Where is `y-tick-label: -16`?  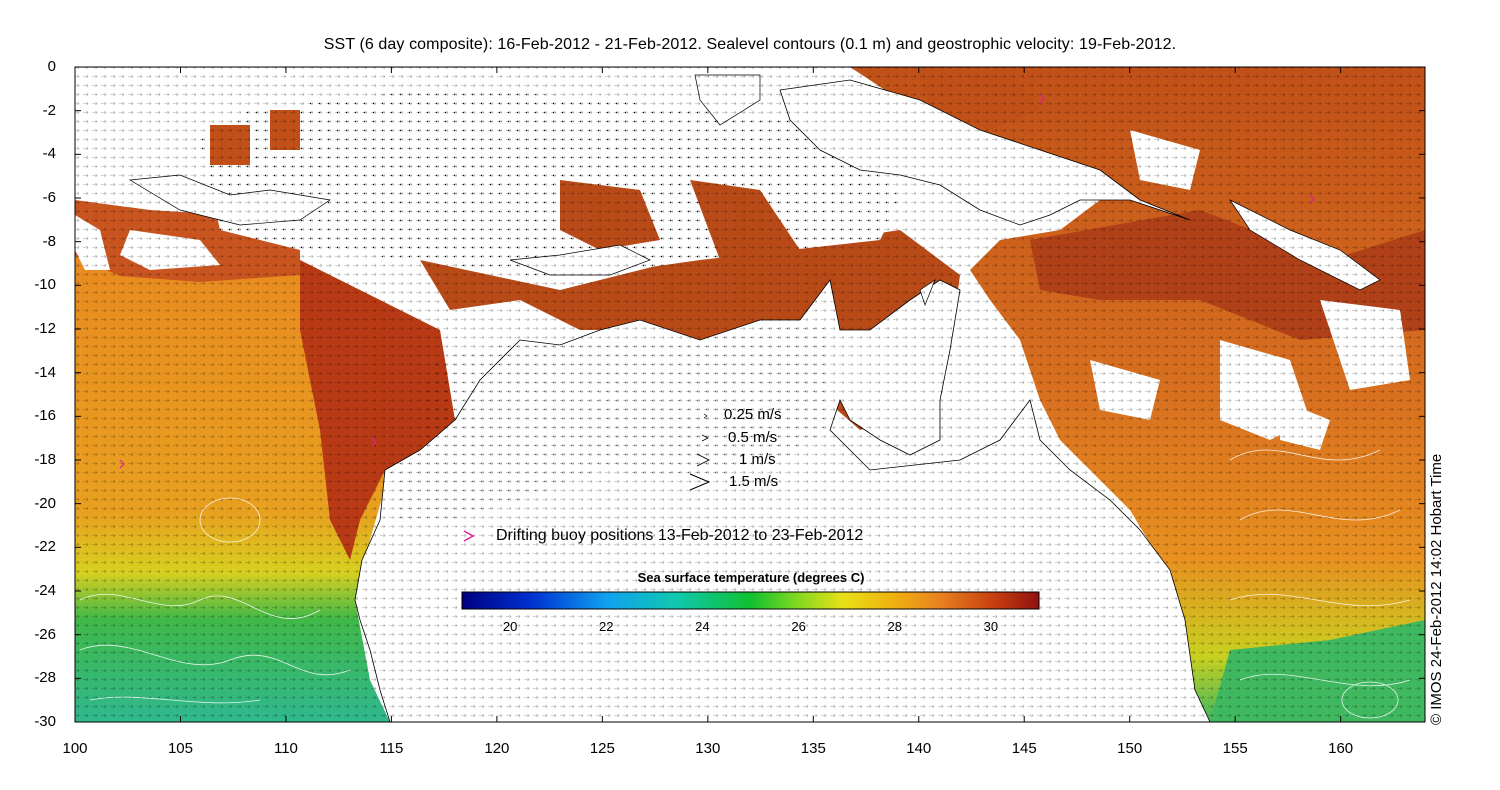 y-tick-label: -16 is located at coordinates (45, 416).